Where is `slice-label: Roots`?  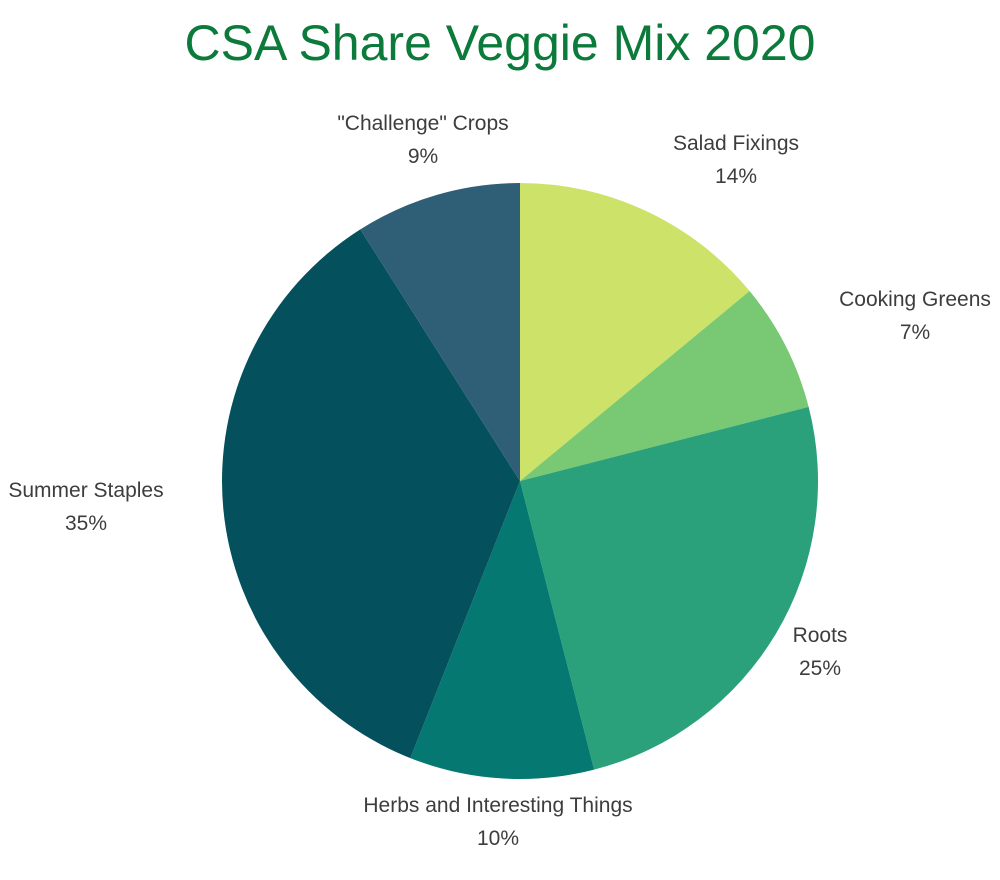 slice-label: Roots is located at coordinates (820, 635).